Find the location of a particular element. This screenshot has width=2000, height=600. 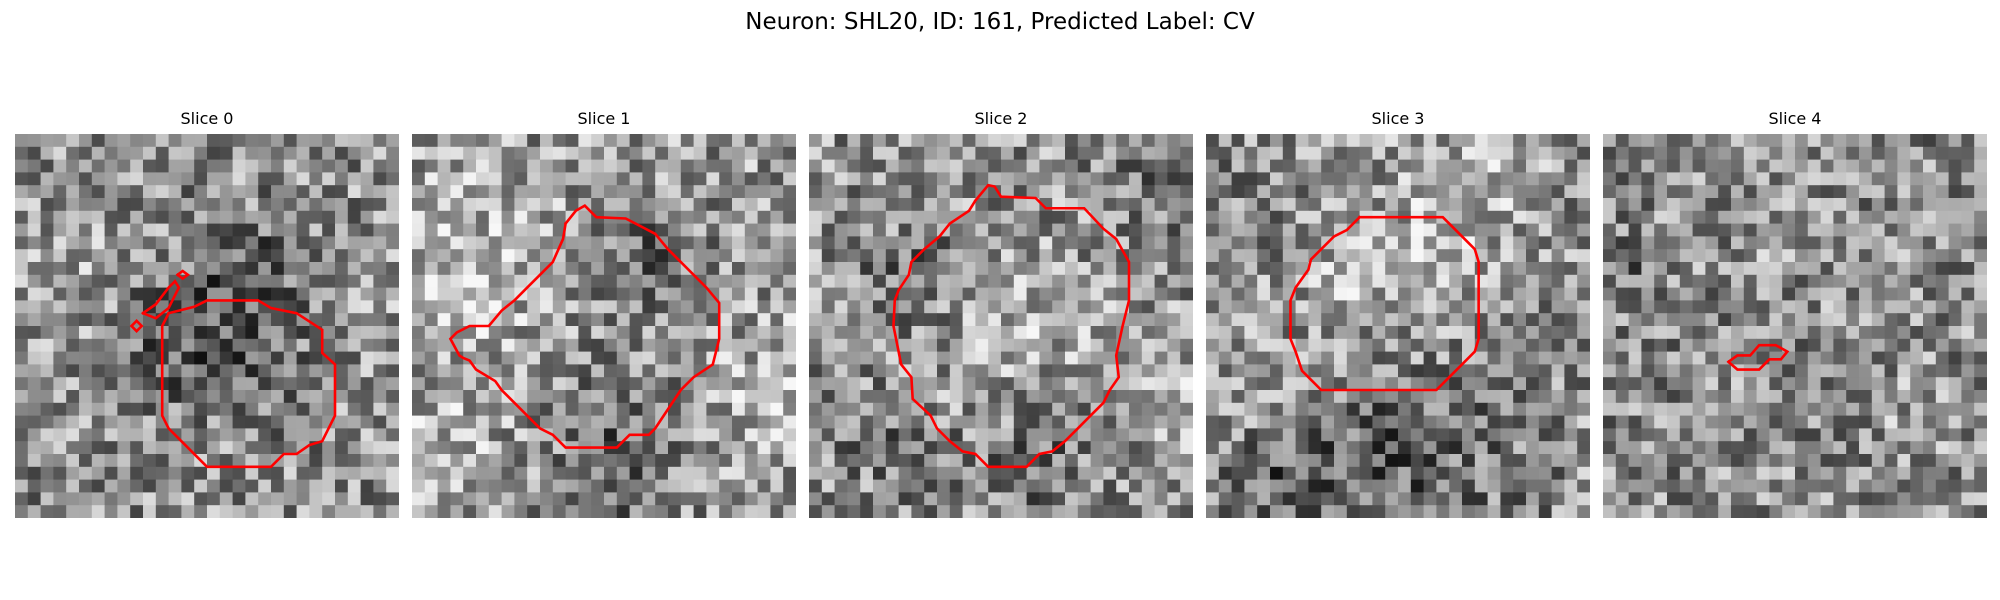

slice-panel-0: Slice 0 is located at coordinates (207, 312).